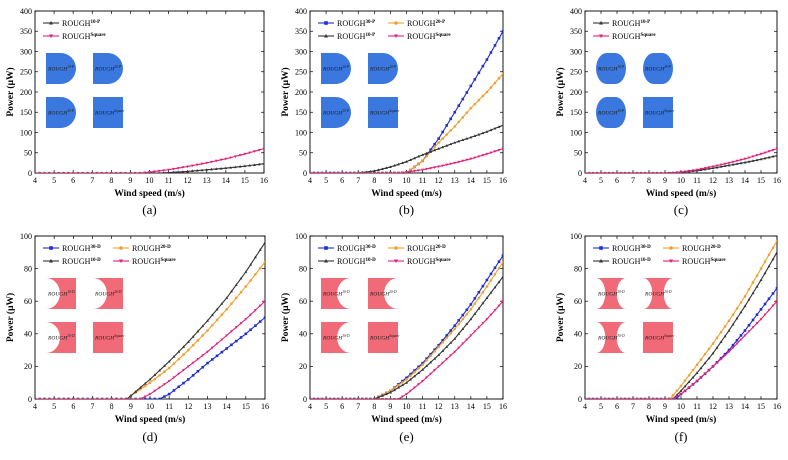  I want to click on inset-label: ROUGH30-D, so click(611, 338).